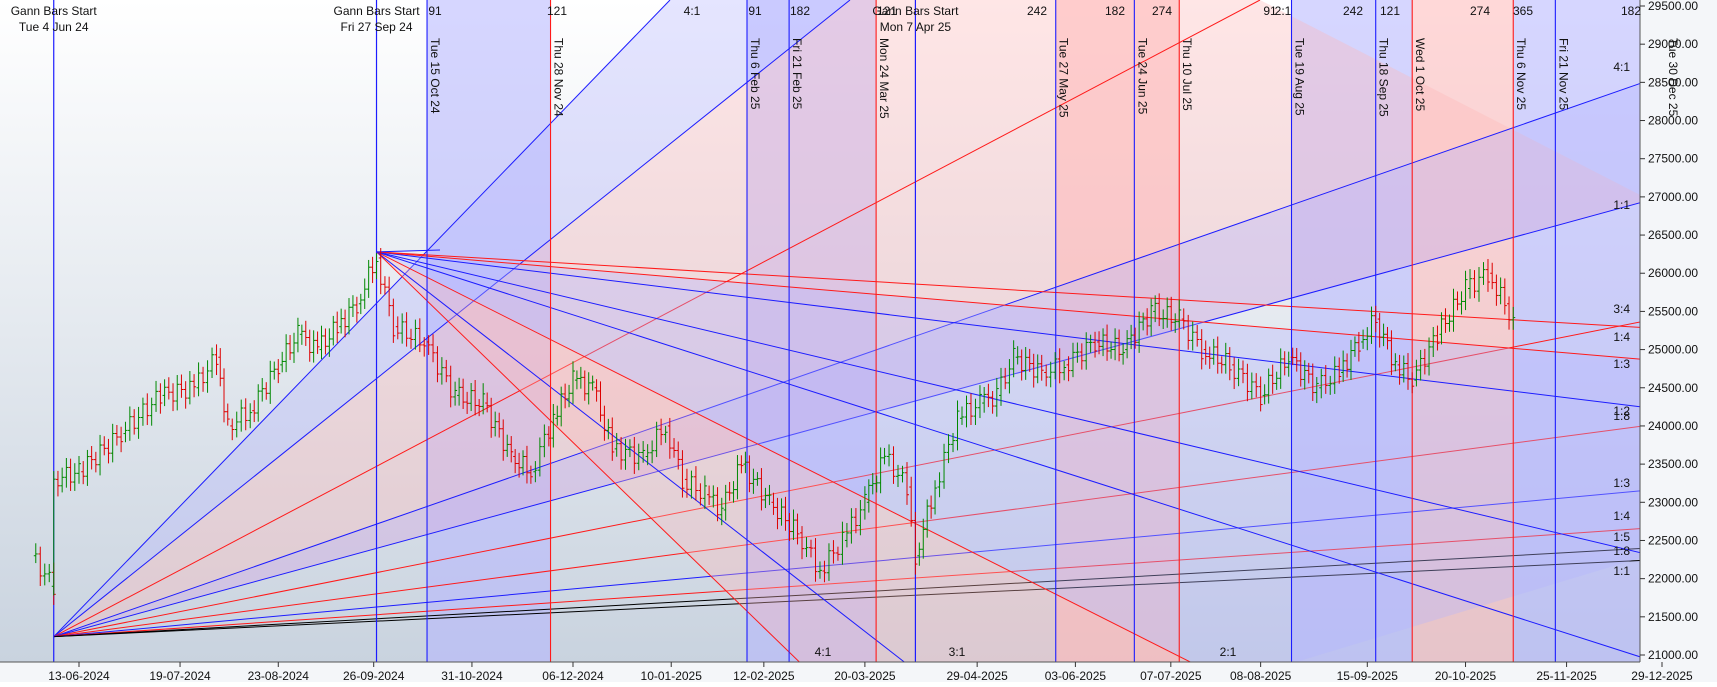 This screenshot has width=1717, height=687. I want to click on y-tick-label: 23500.00, so click(1673, 464).